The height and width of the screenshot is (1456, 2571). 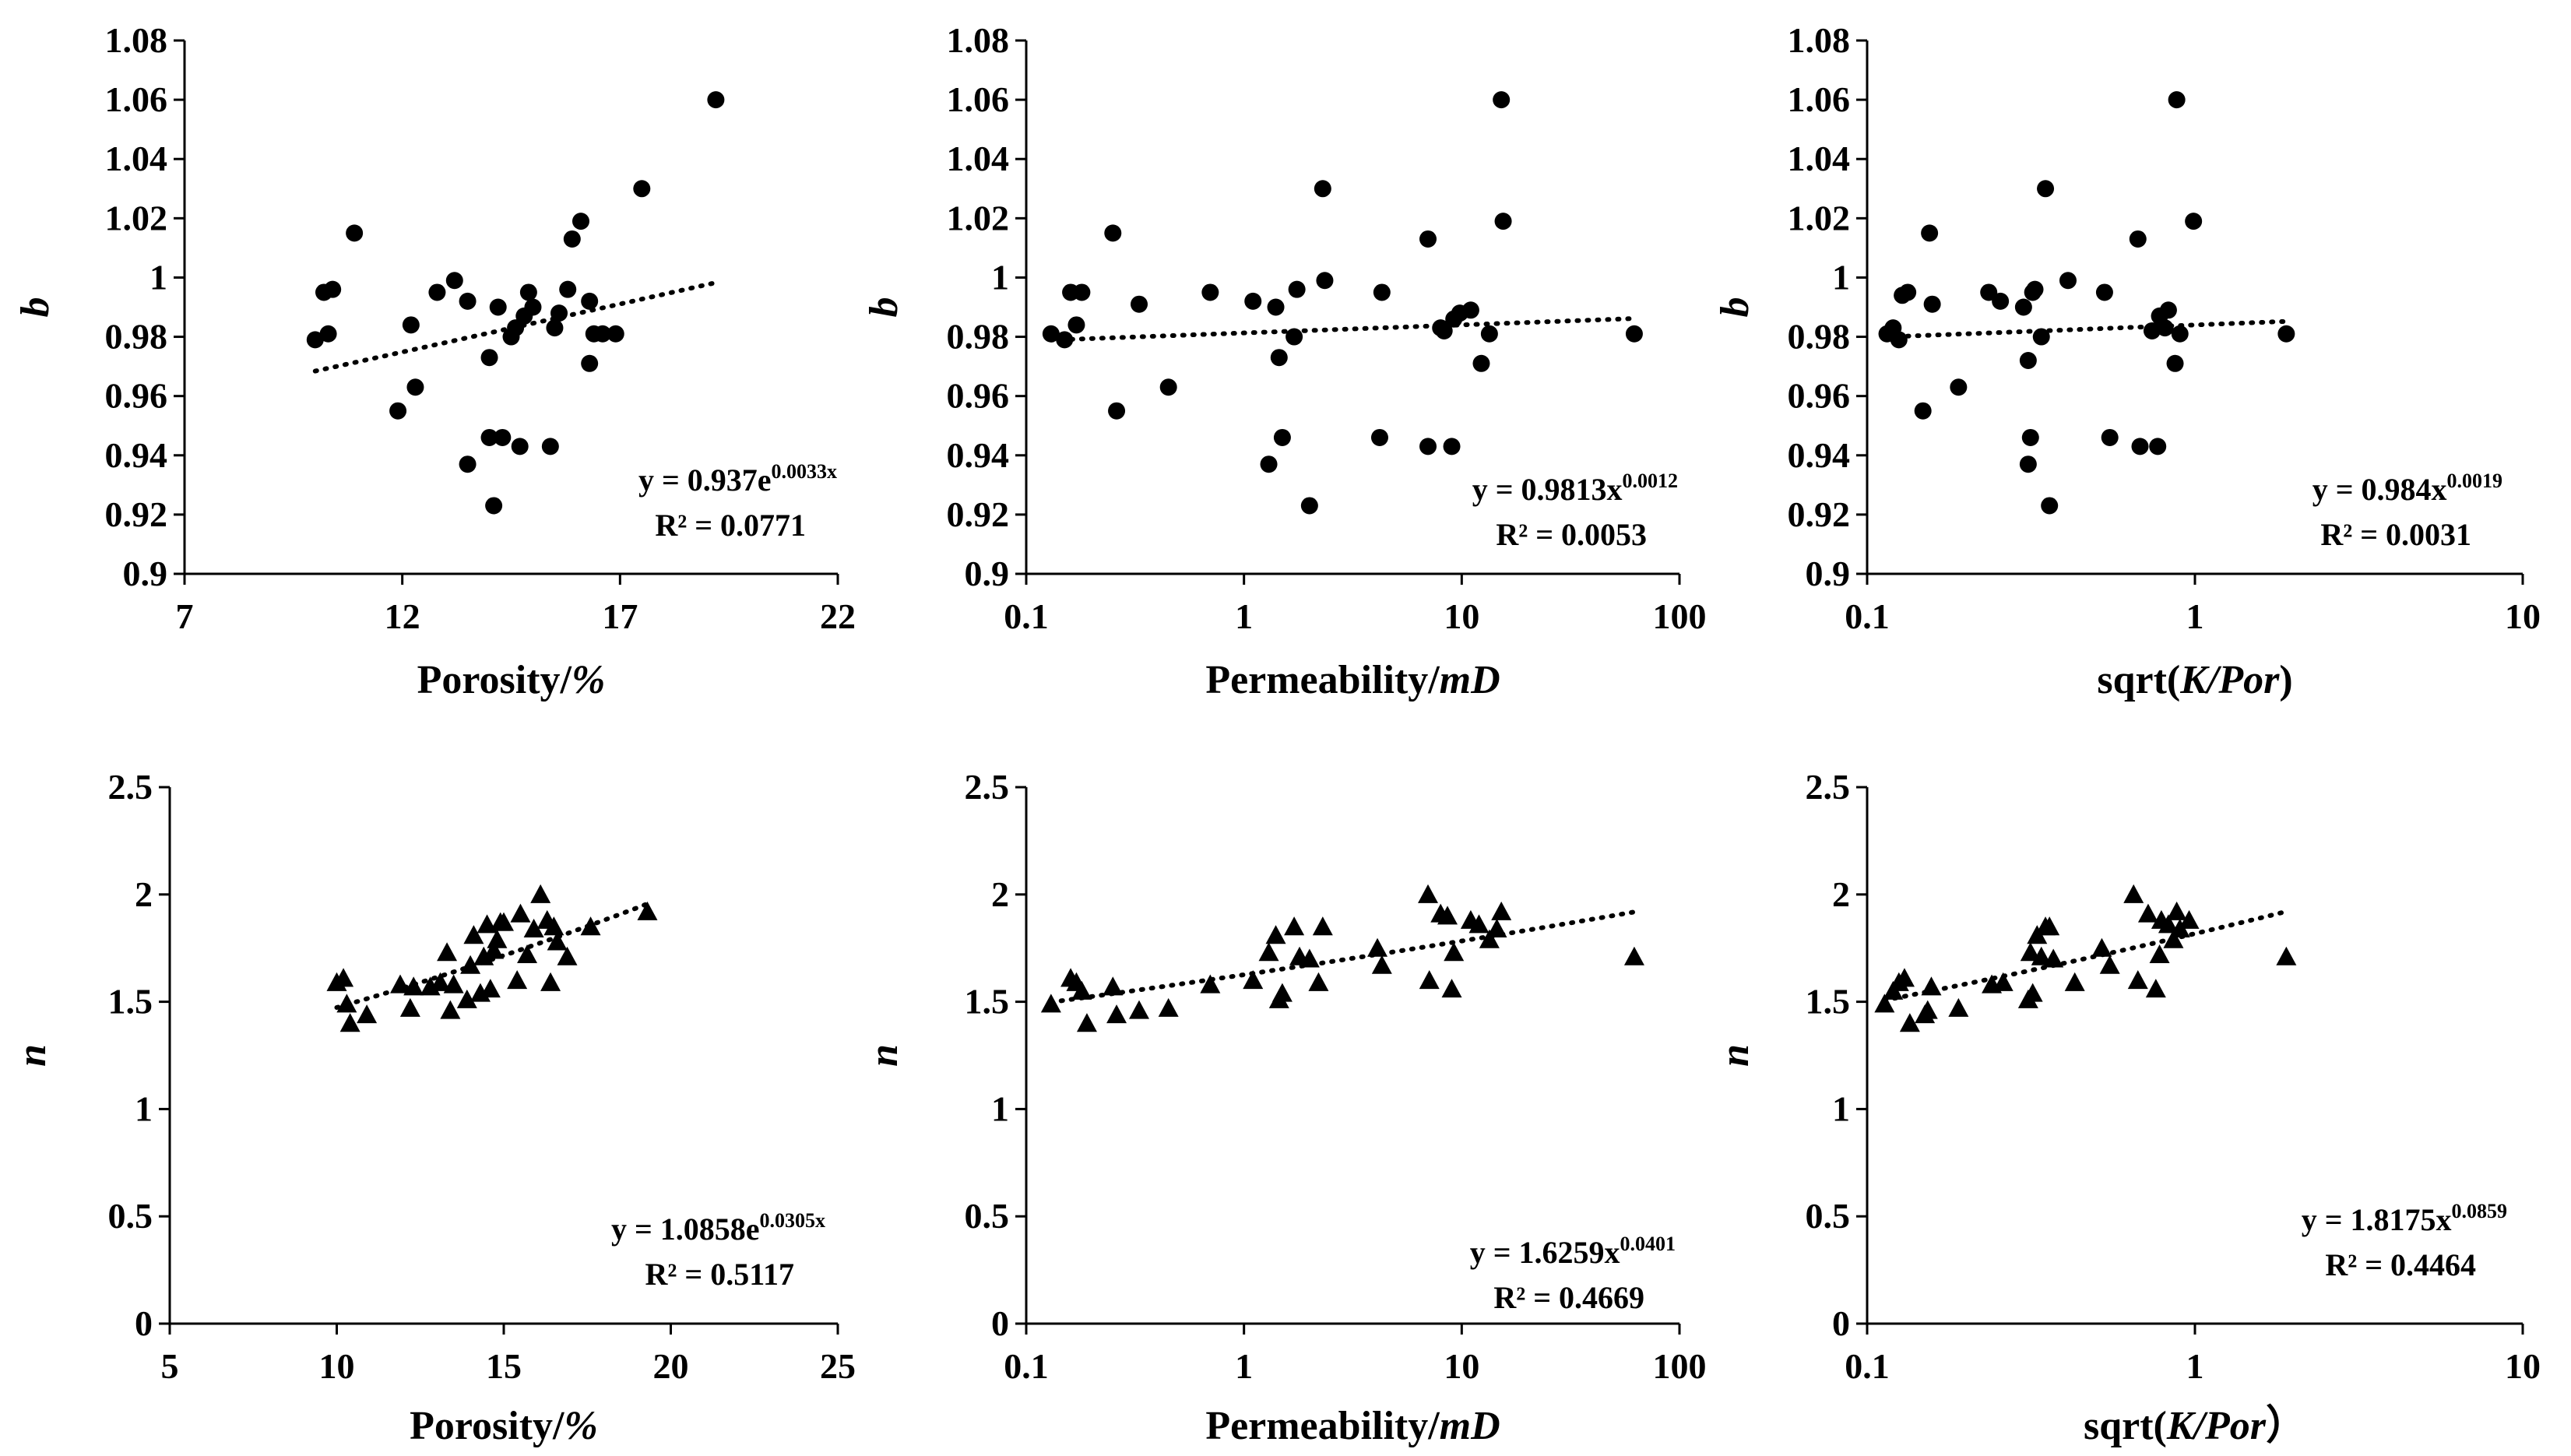 I want to click on y-tick-label: 0.96, so click(x=136, y=396).